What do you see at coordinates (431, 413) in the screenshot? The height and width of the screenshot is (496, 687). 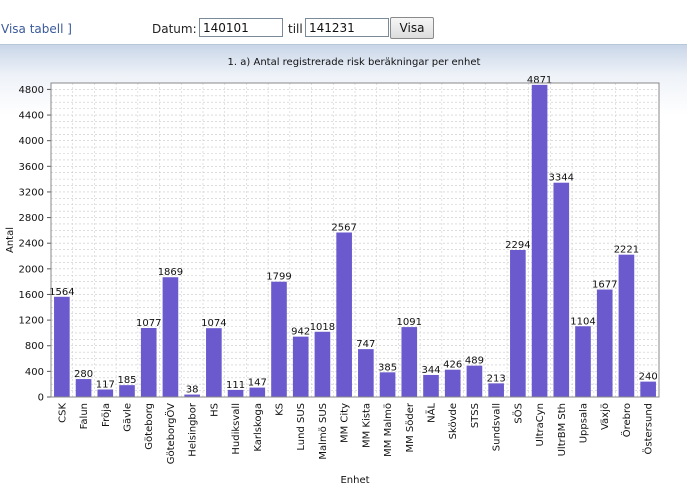 I see `x-tick-label: NÄL` at bounding box center [431, 413].